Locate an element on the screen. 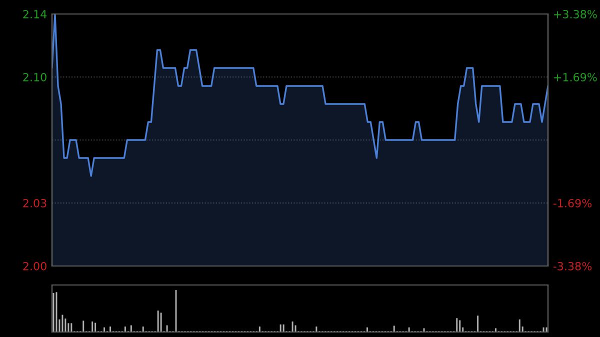 Image resolution: width=600 pixels, height=337 pixels. y2-tick-label: +3.38% is located at coordinates (575, 14).